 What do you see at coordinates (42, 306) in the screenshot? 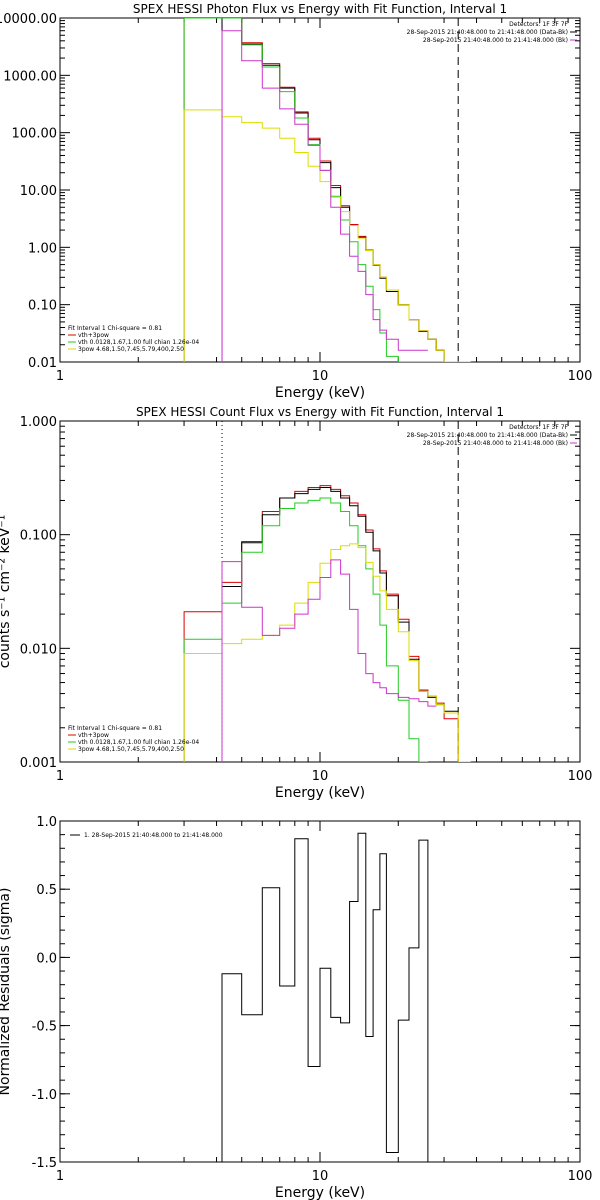
I see `y-tick-label: 0.10` at bounding box center [42, 306].